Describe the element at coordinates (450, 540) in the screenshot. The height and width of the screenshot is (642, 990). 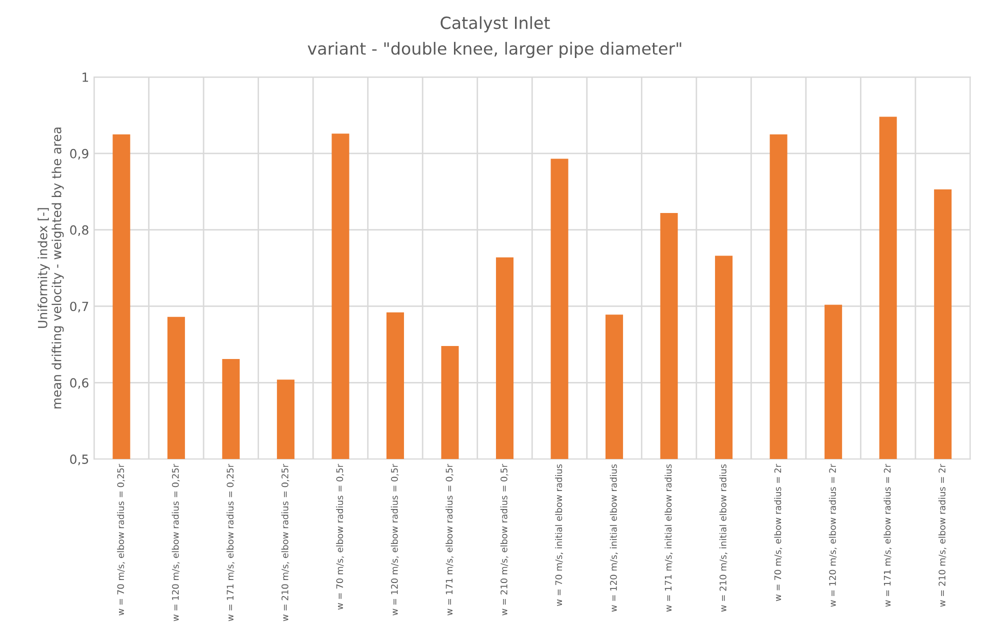
I see `x-tick-label: w = 171 m/s, elbow radius = 0,5r` at that location.